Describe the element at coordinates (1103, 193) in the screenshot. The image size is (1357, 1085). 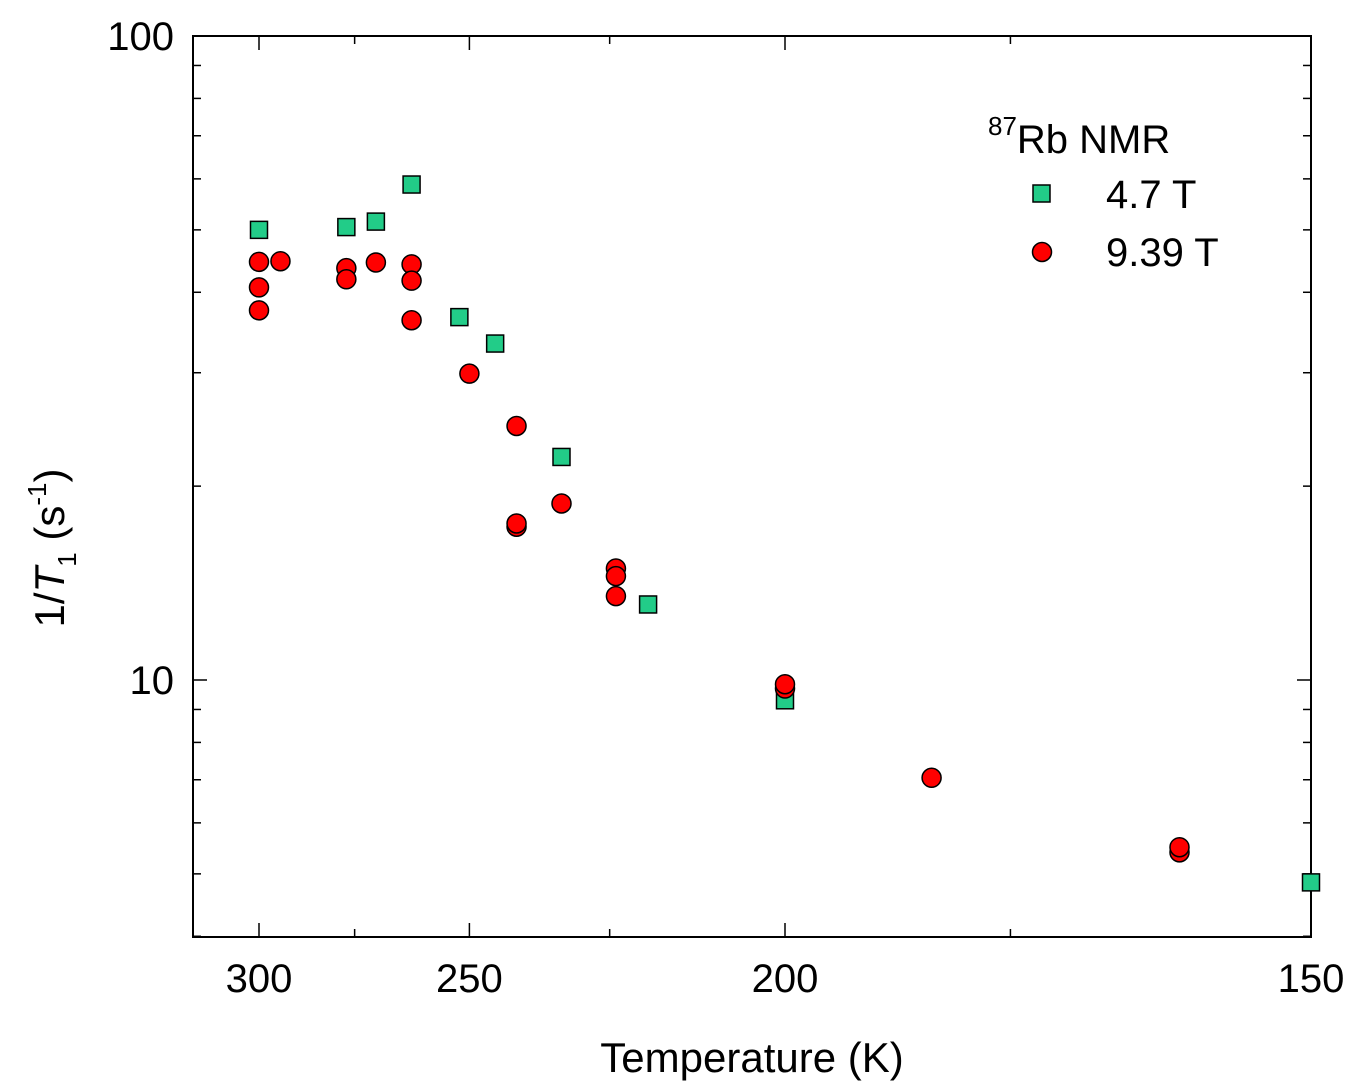
I see `legend: 87Rb NMR 4.7 T 9.39 T` at that location.